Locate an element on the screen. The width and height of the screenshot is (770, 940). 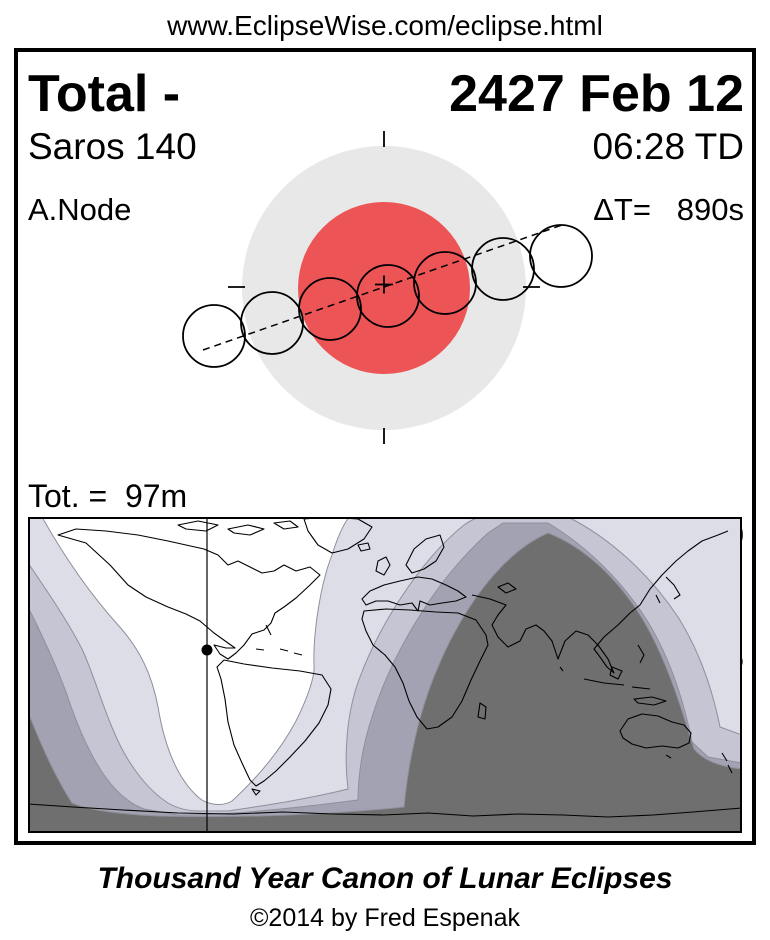
saros-label: Saros 140 is located at coordinates (112, 146).